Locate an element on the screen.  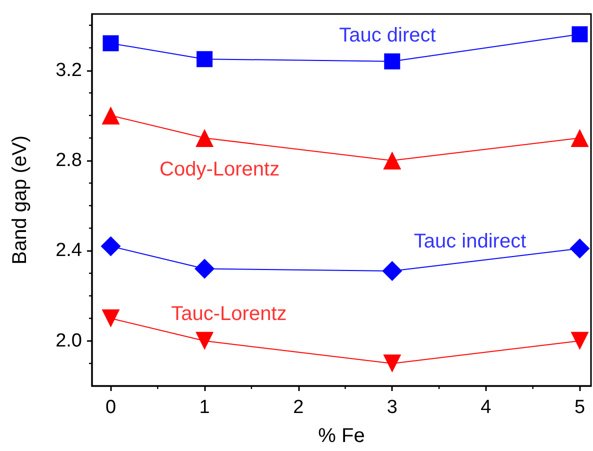
x-tick-label: 2 is located at coordinates (298, 407).